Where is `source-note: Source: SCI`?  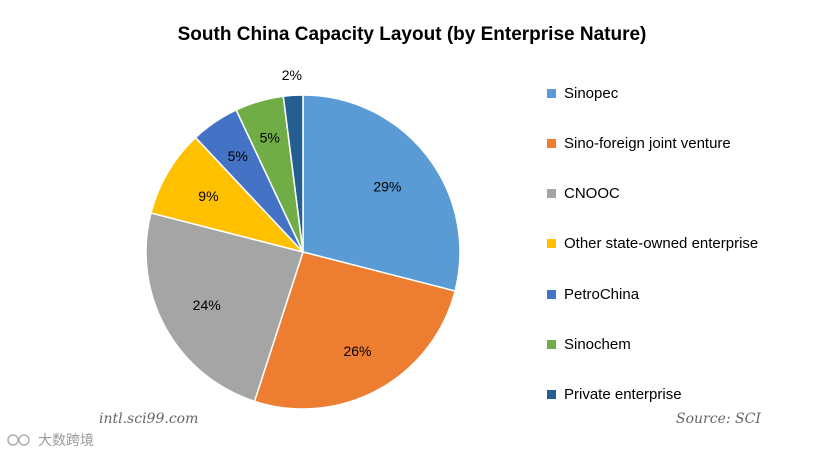
source-note: Source: SCI is located at coordinates (718, 419).